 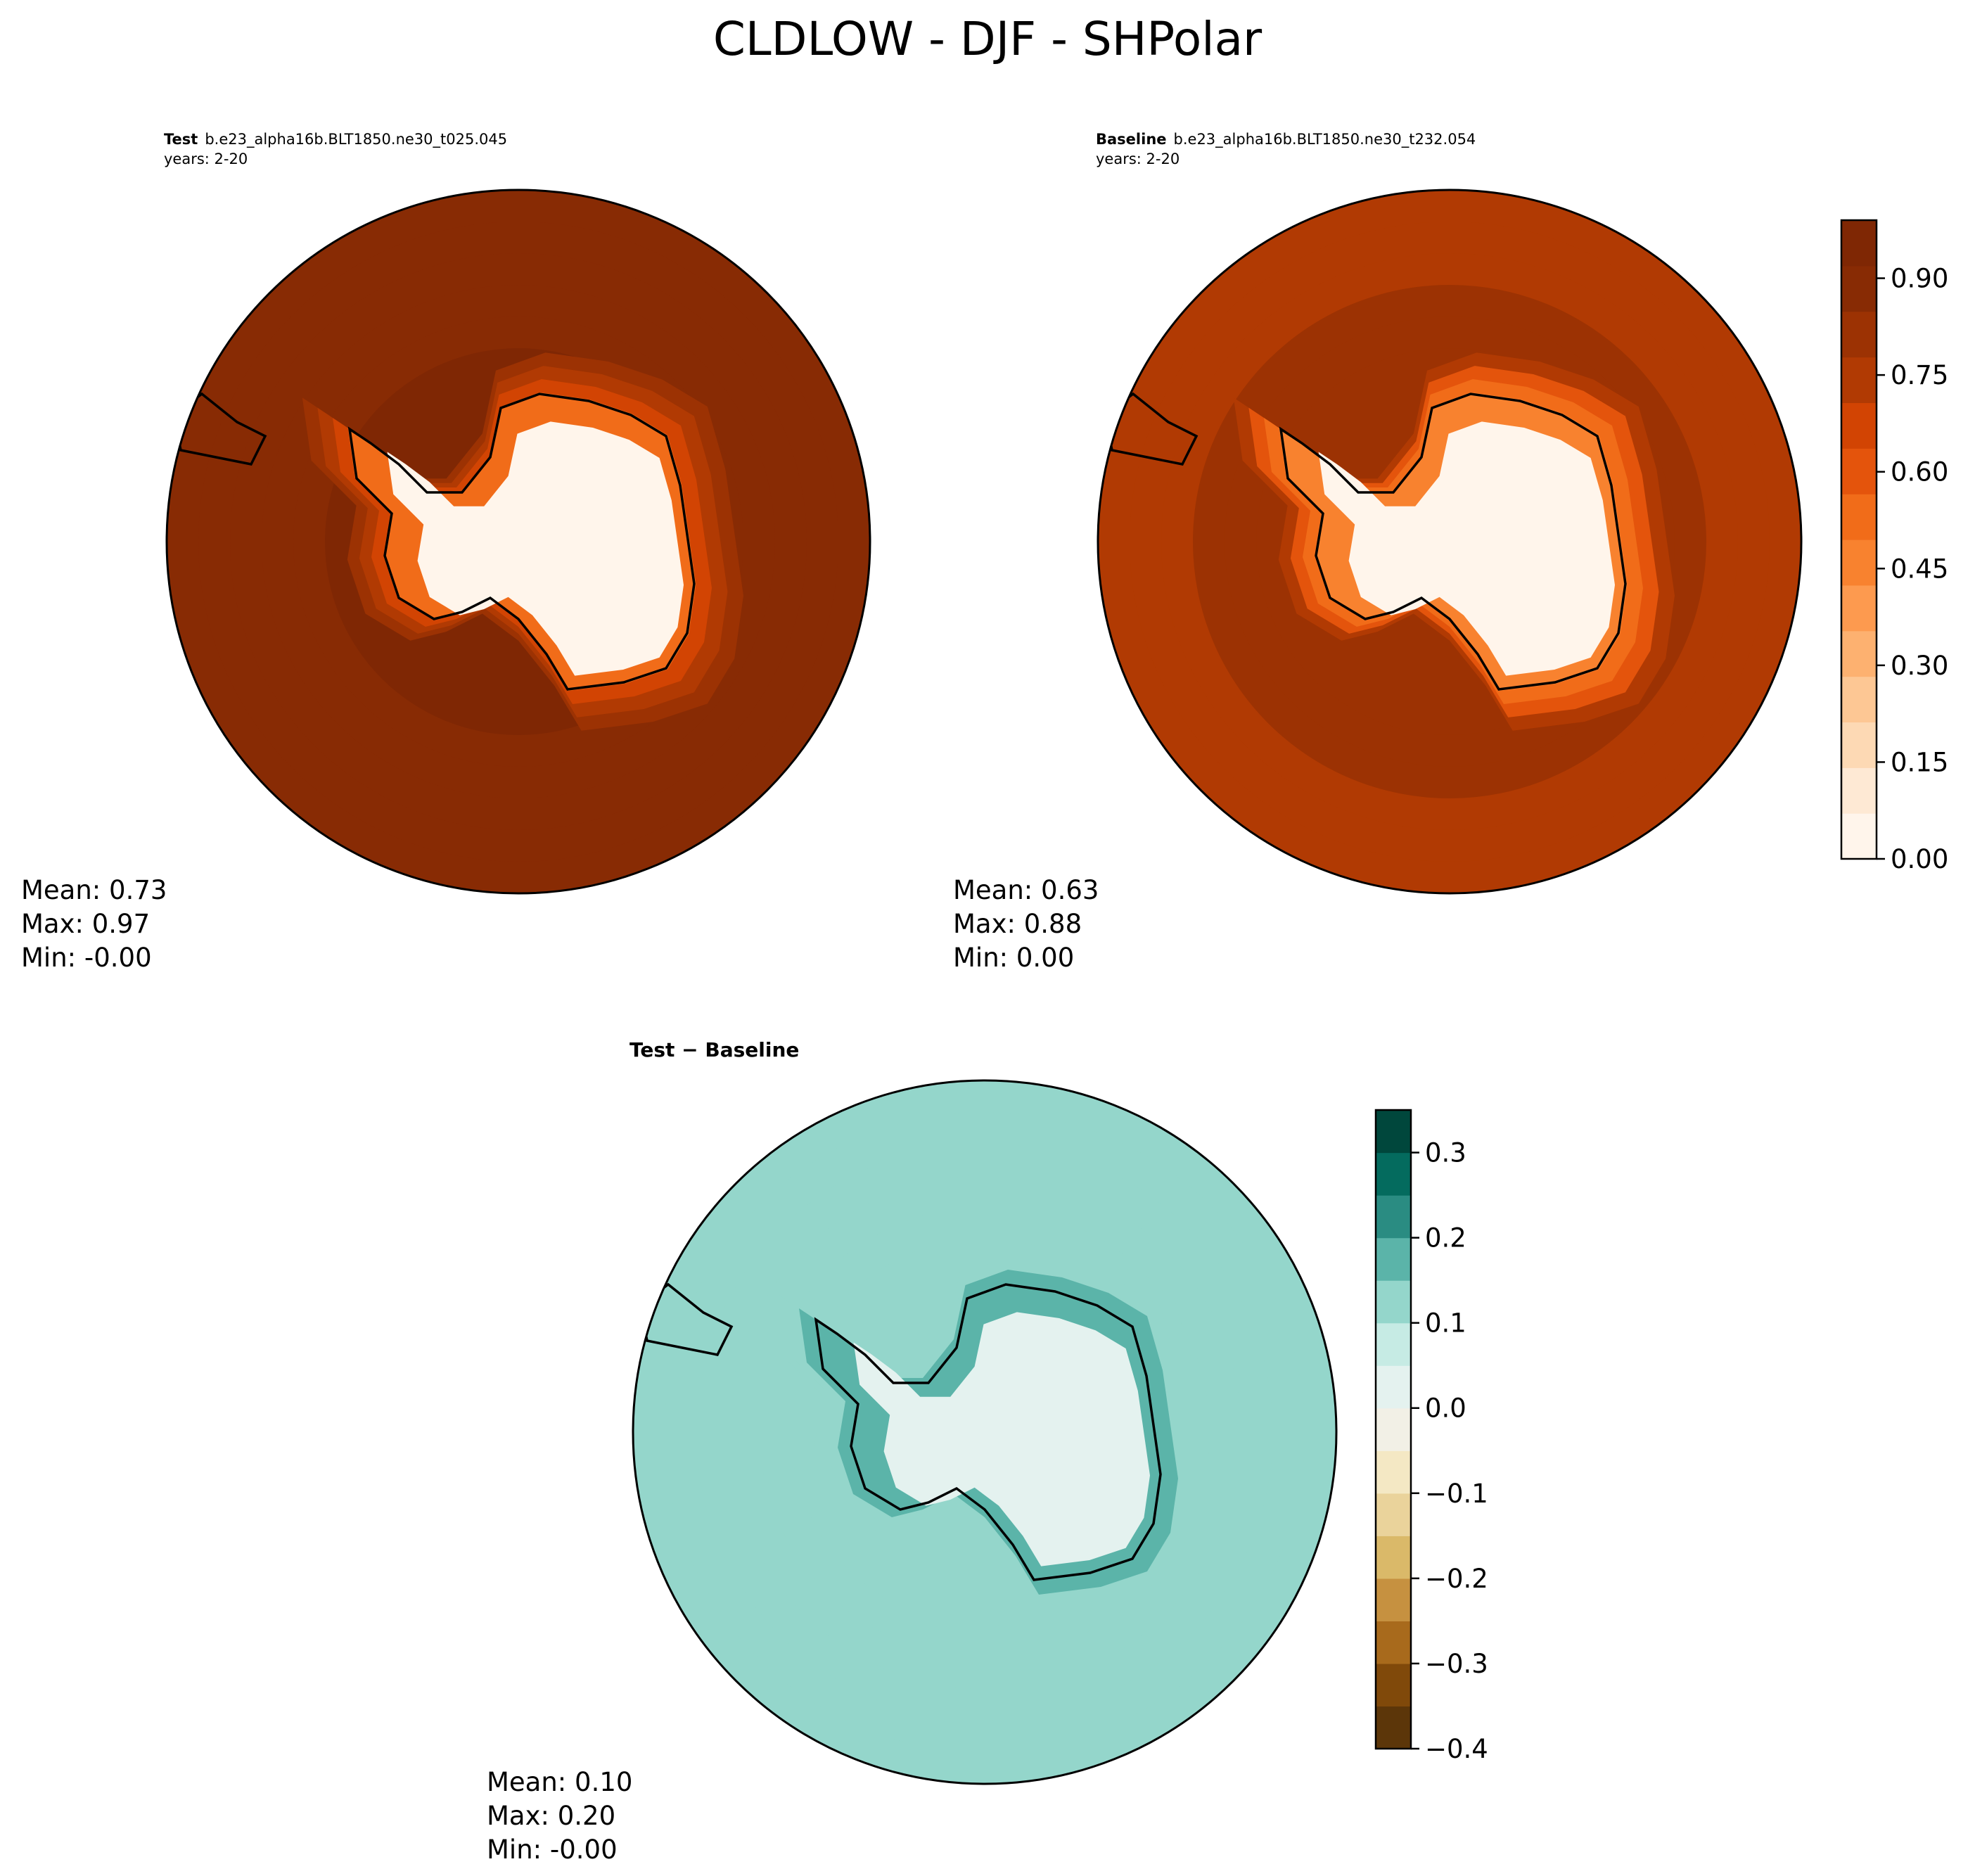 What do you see at coordinates (552, 1849) in the screenshot?
I see `difference-min: Min: -0.00` at bounding box center [552, 1849].